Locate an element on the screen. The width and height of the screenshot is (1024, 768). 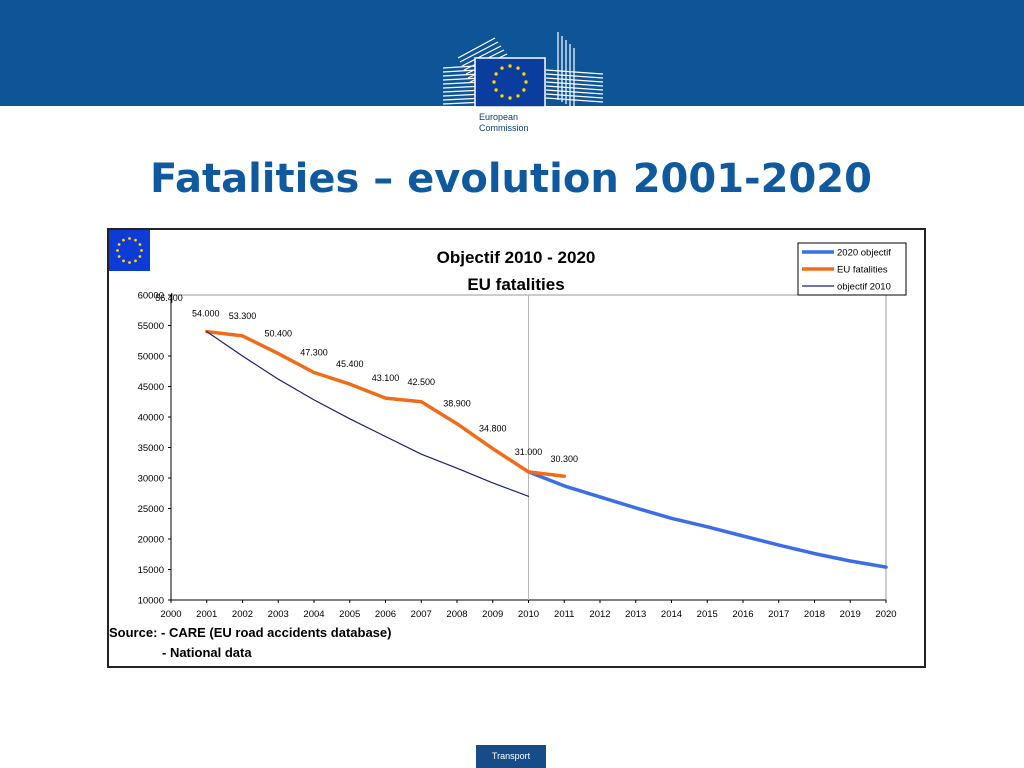
flag-stars is located at coordinates (510, 82).